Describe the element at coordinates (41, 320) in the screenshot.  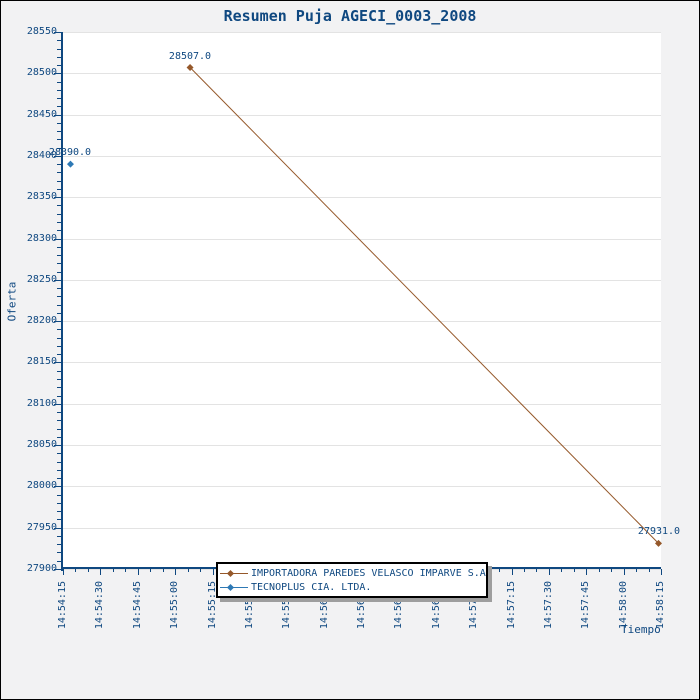
I see `y-tick-label: 28200` at that location.